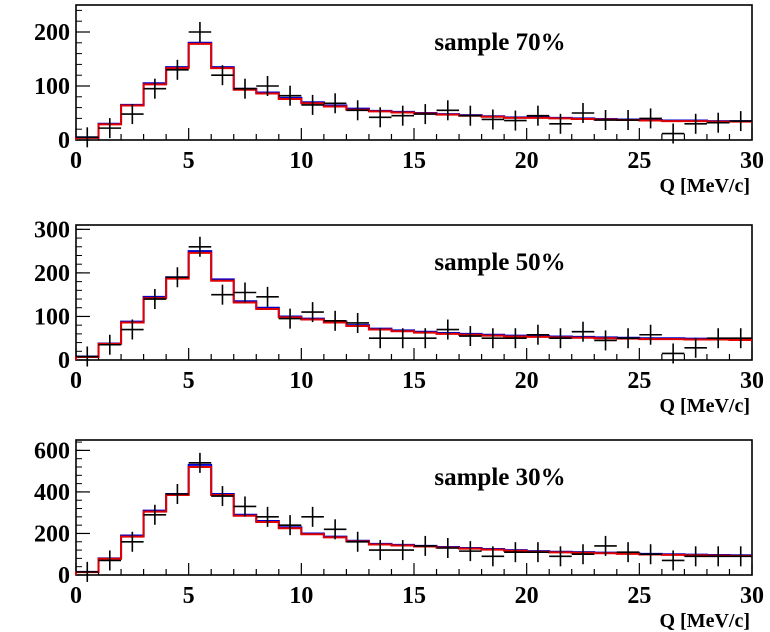 Image resolution: width=770 pixels, height=632 pixels. I want to click on y-tick-label: 600, so click(52, 451).